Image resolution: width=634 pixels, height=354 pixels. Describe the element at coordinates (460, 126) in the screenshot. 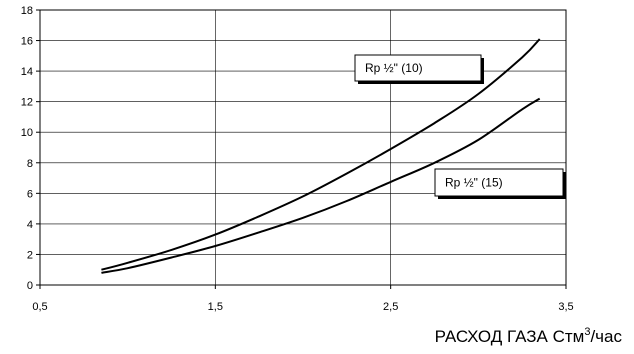

I see `series-labels: Rp ½" (10) Rp ½" (15)` at that location.